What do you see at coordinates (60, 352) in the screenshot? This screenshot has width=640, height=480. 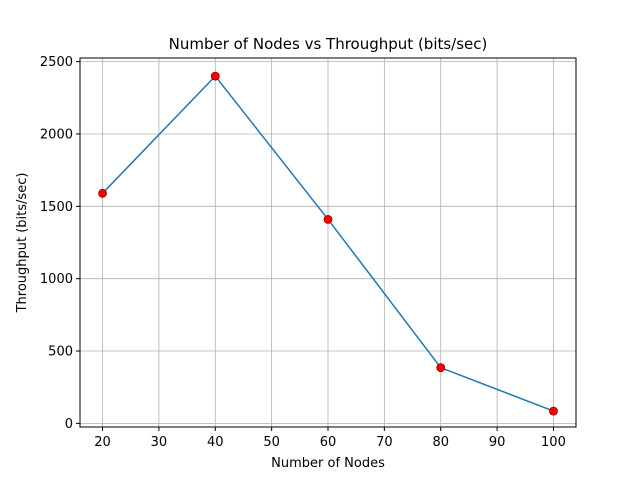 I see `y-tick-label: 500` at bounding box center [60, 352].